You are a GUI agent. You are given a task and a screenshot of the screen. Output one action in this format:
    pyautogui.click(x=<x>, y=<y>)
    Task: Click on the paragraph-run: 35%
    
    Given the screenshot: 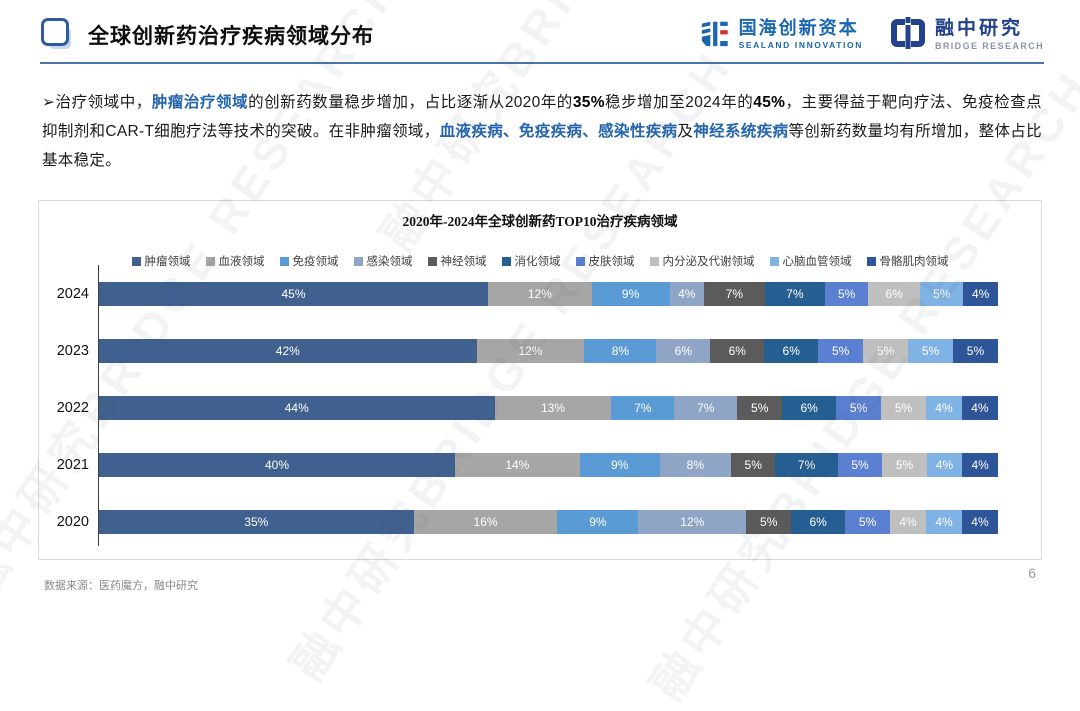 What is the action you would take?
    pyautogui.click(x=588, y=102)
    